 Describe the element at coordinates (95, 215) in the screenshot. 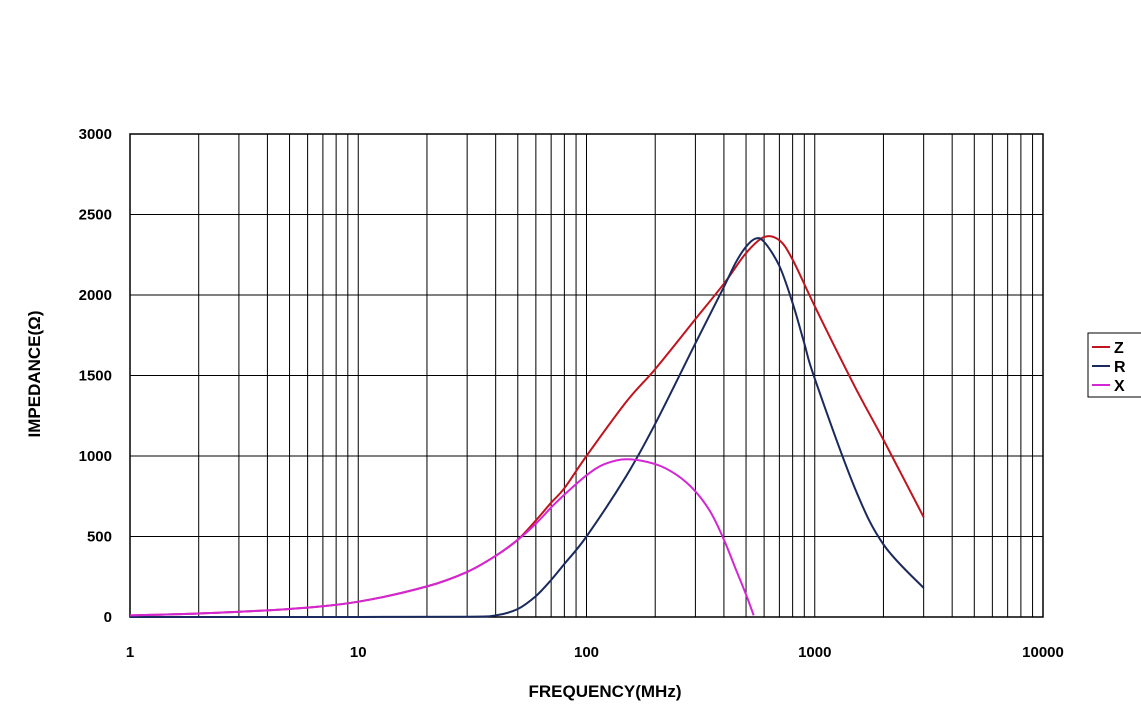

I see `y-tick-label: 2500` at that location.